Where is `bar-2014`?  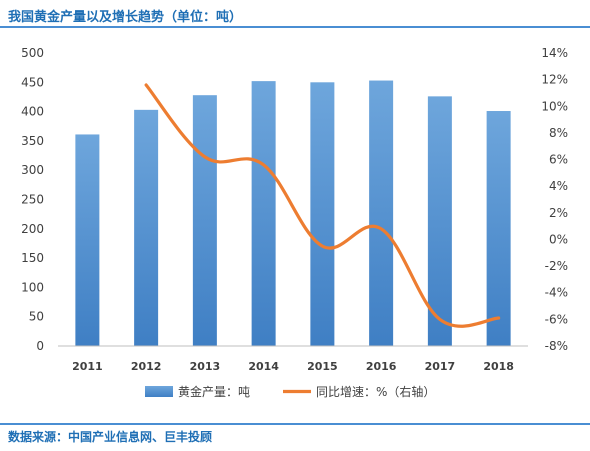 bar-2014 is located at coordinates (263, 214).